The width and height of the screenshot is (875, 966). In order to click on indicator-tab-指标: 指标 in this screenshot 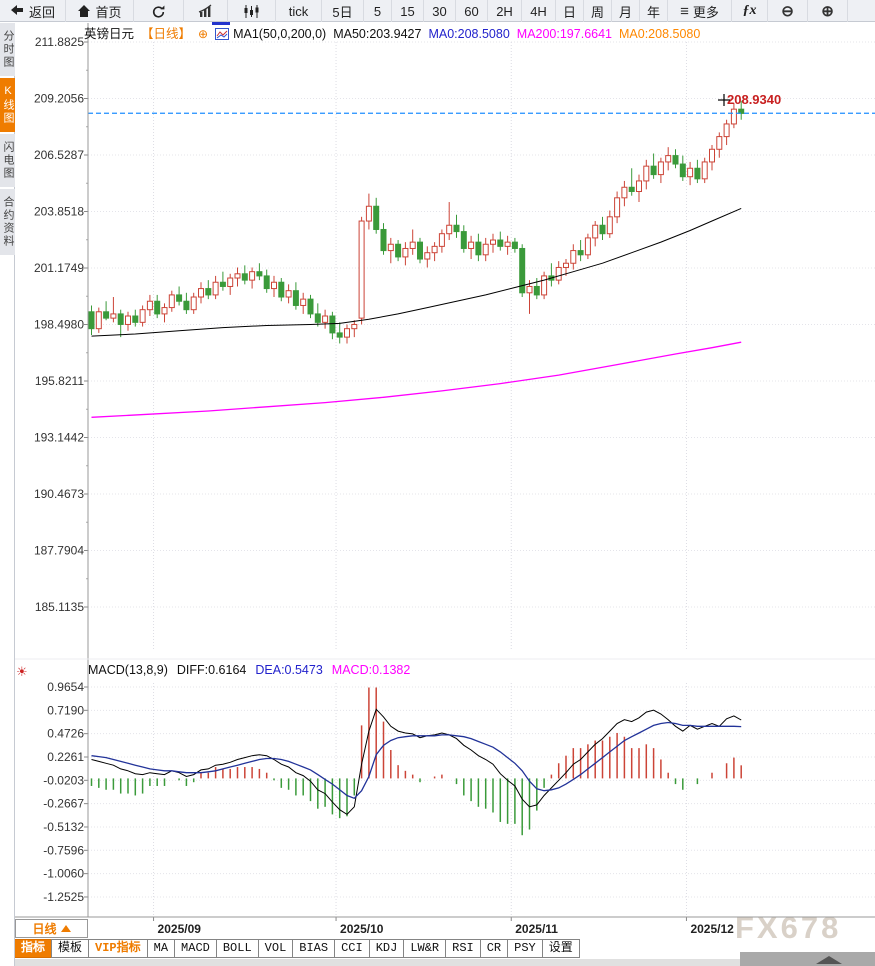, I will do `click(33, 948)`.